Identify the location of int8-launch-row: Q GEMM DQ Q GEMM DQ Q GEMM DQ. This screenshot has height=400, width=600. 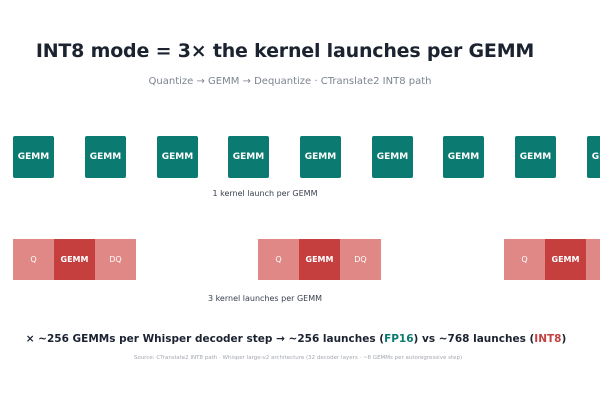
(300, 259).